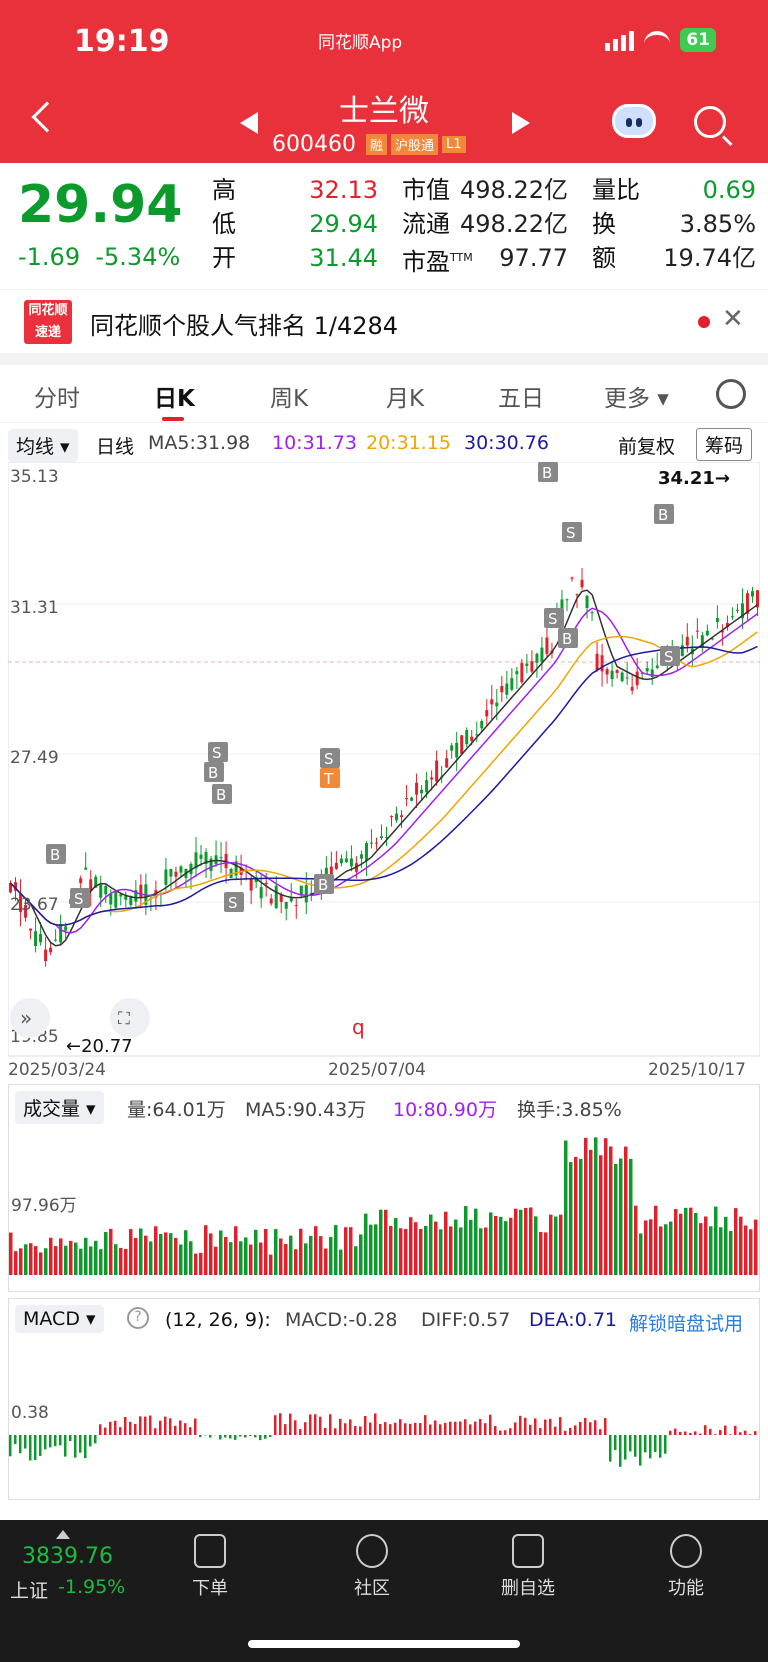  What do you see at coordinates (636, 396) in the screenshot?
I see `tab-more: 更多 ▾` at bounding box center [636, 396].